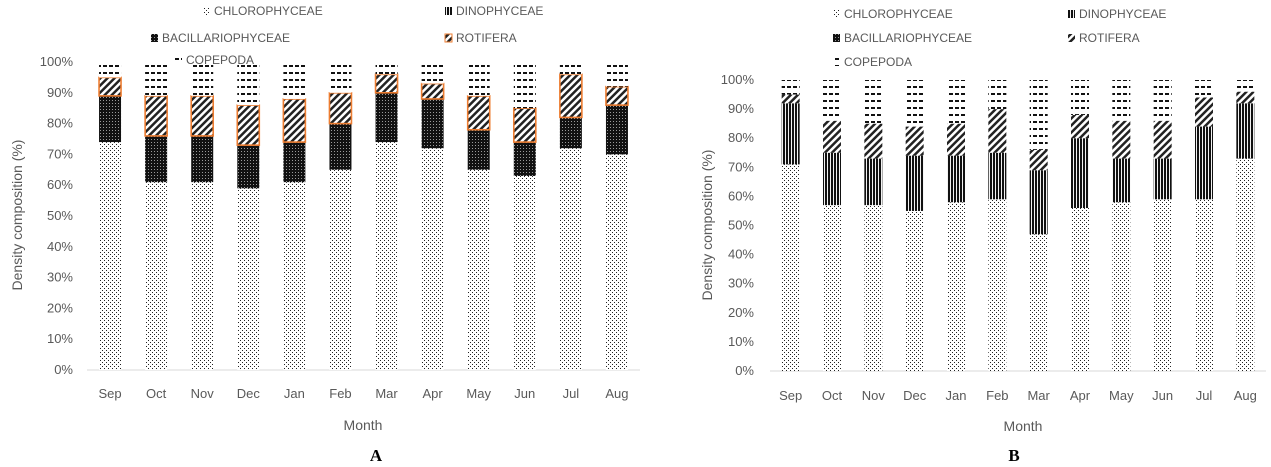 This screenshot has height=467, width=1271. Describe the element at coordinates (478, 113) in the screenshot. I see `bar-segment-rotifera-may` at that location.